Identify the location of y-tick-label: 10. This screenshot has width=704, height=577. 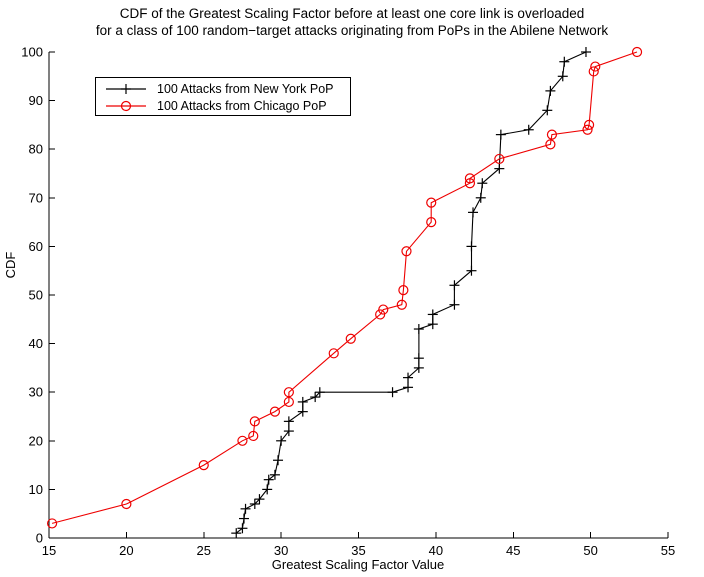
(36, 489).